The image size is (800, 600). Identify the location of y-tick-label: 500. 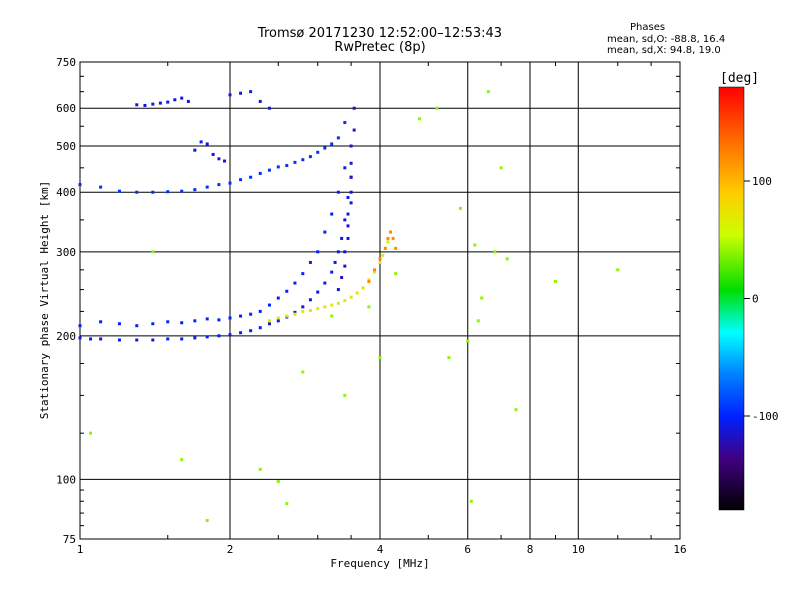
(66, 146).